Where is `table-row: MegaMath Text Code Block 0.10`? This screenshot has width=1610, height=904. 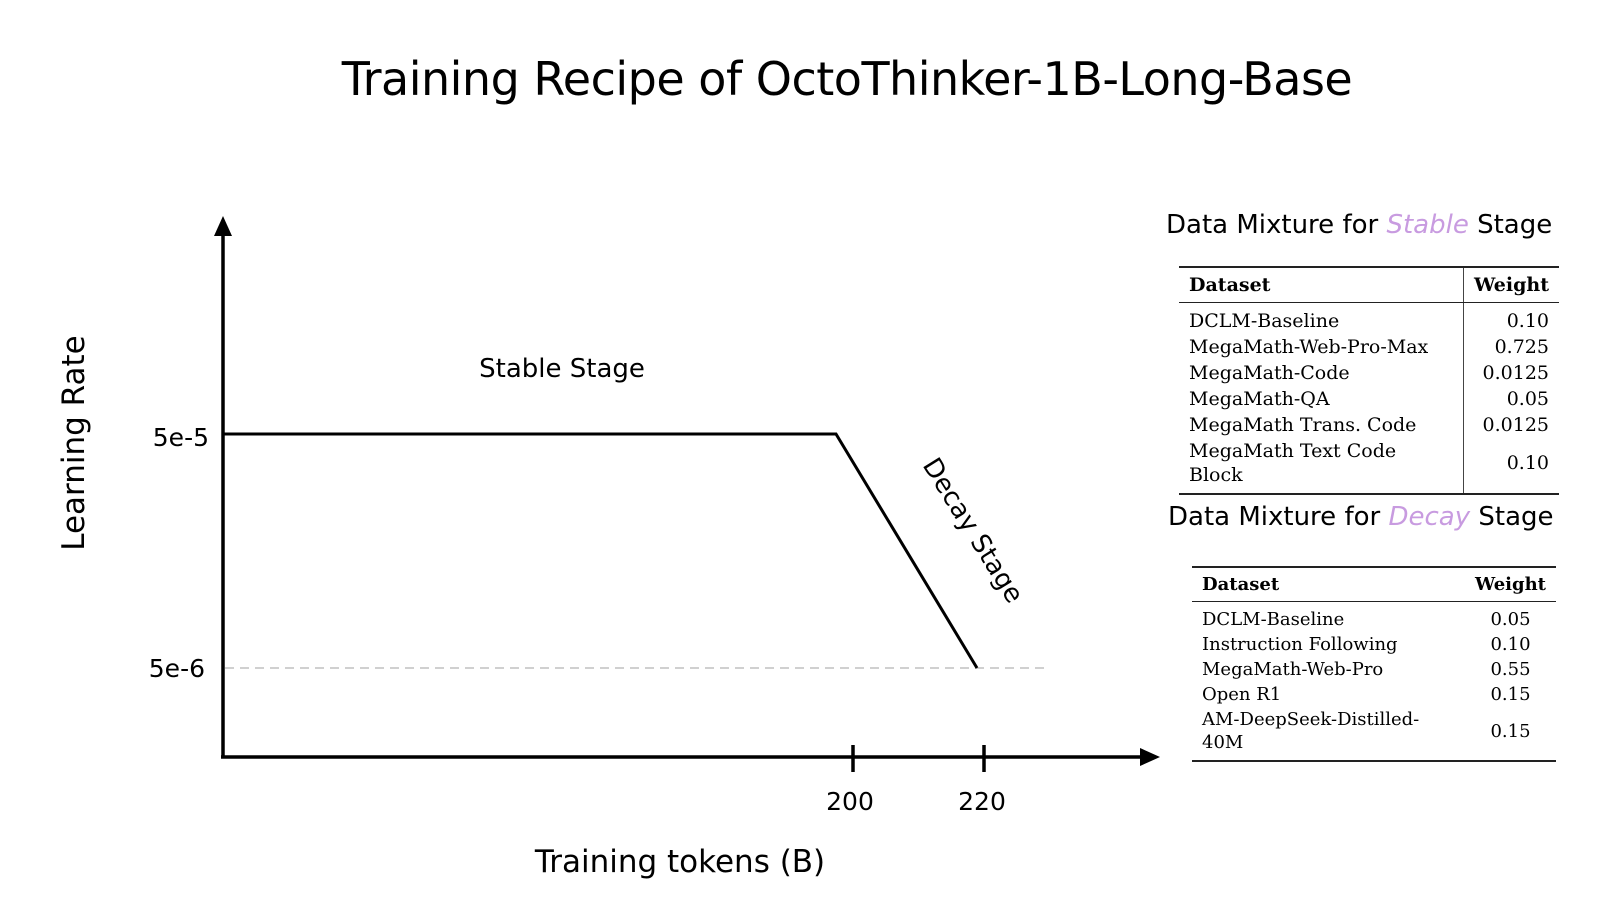
table-row: MegaMath Text Code Block 0.10 is located at coordinates (1369, 466).